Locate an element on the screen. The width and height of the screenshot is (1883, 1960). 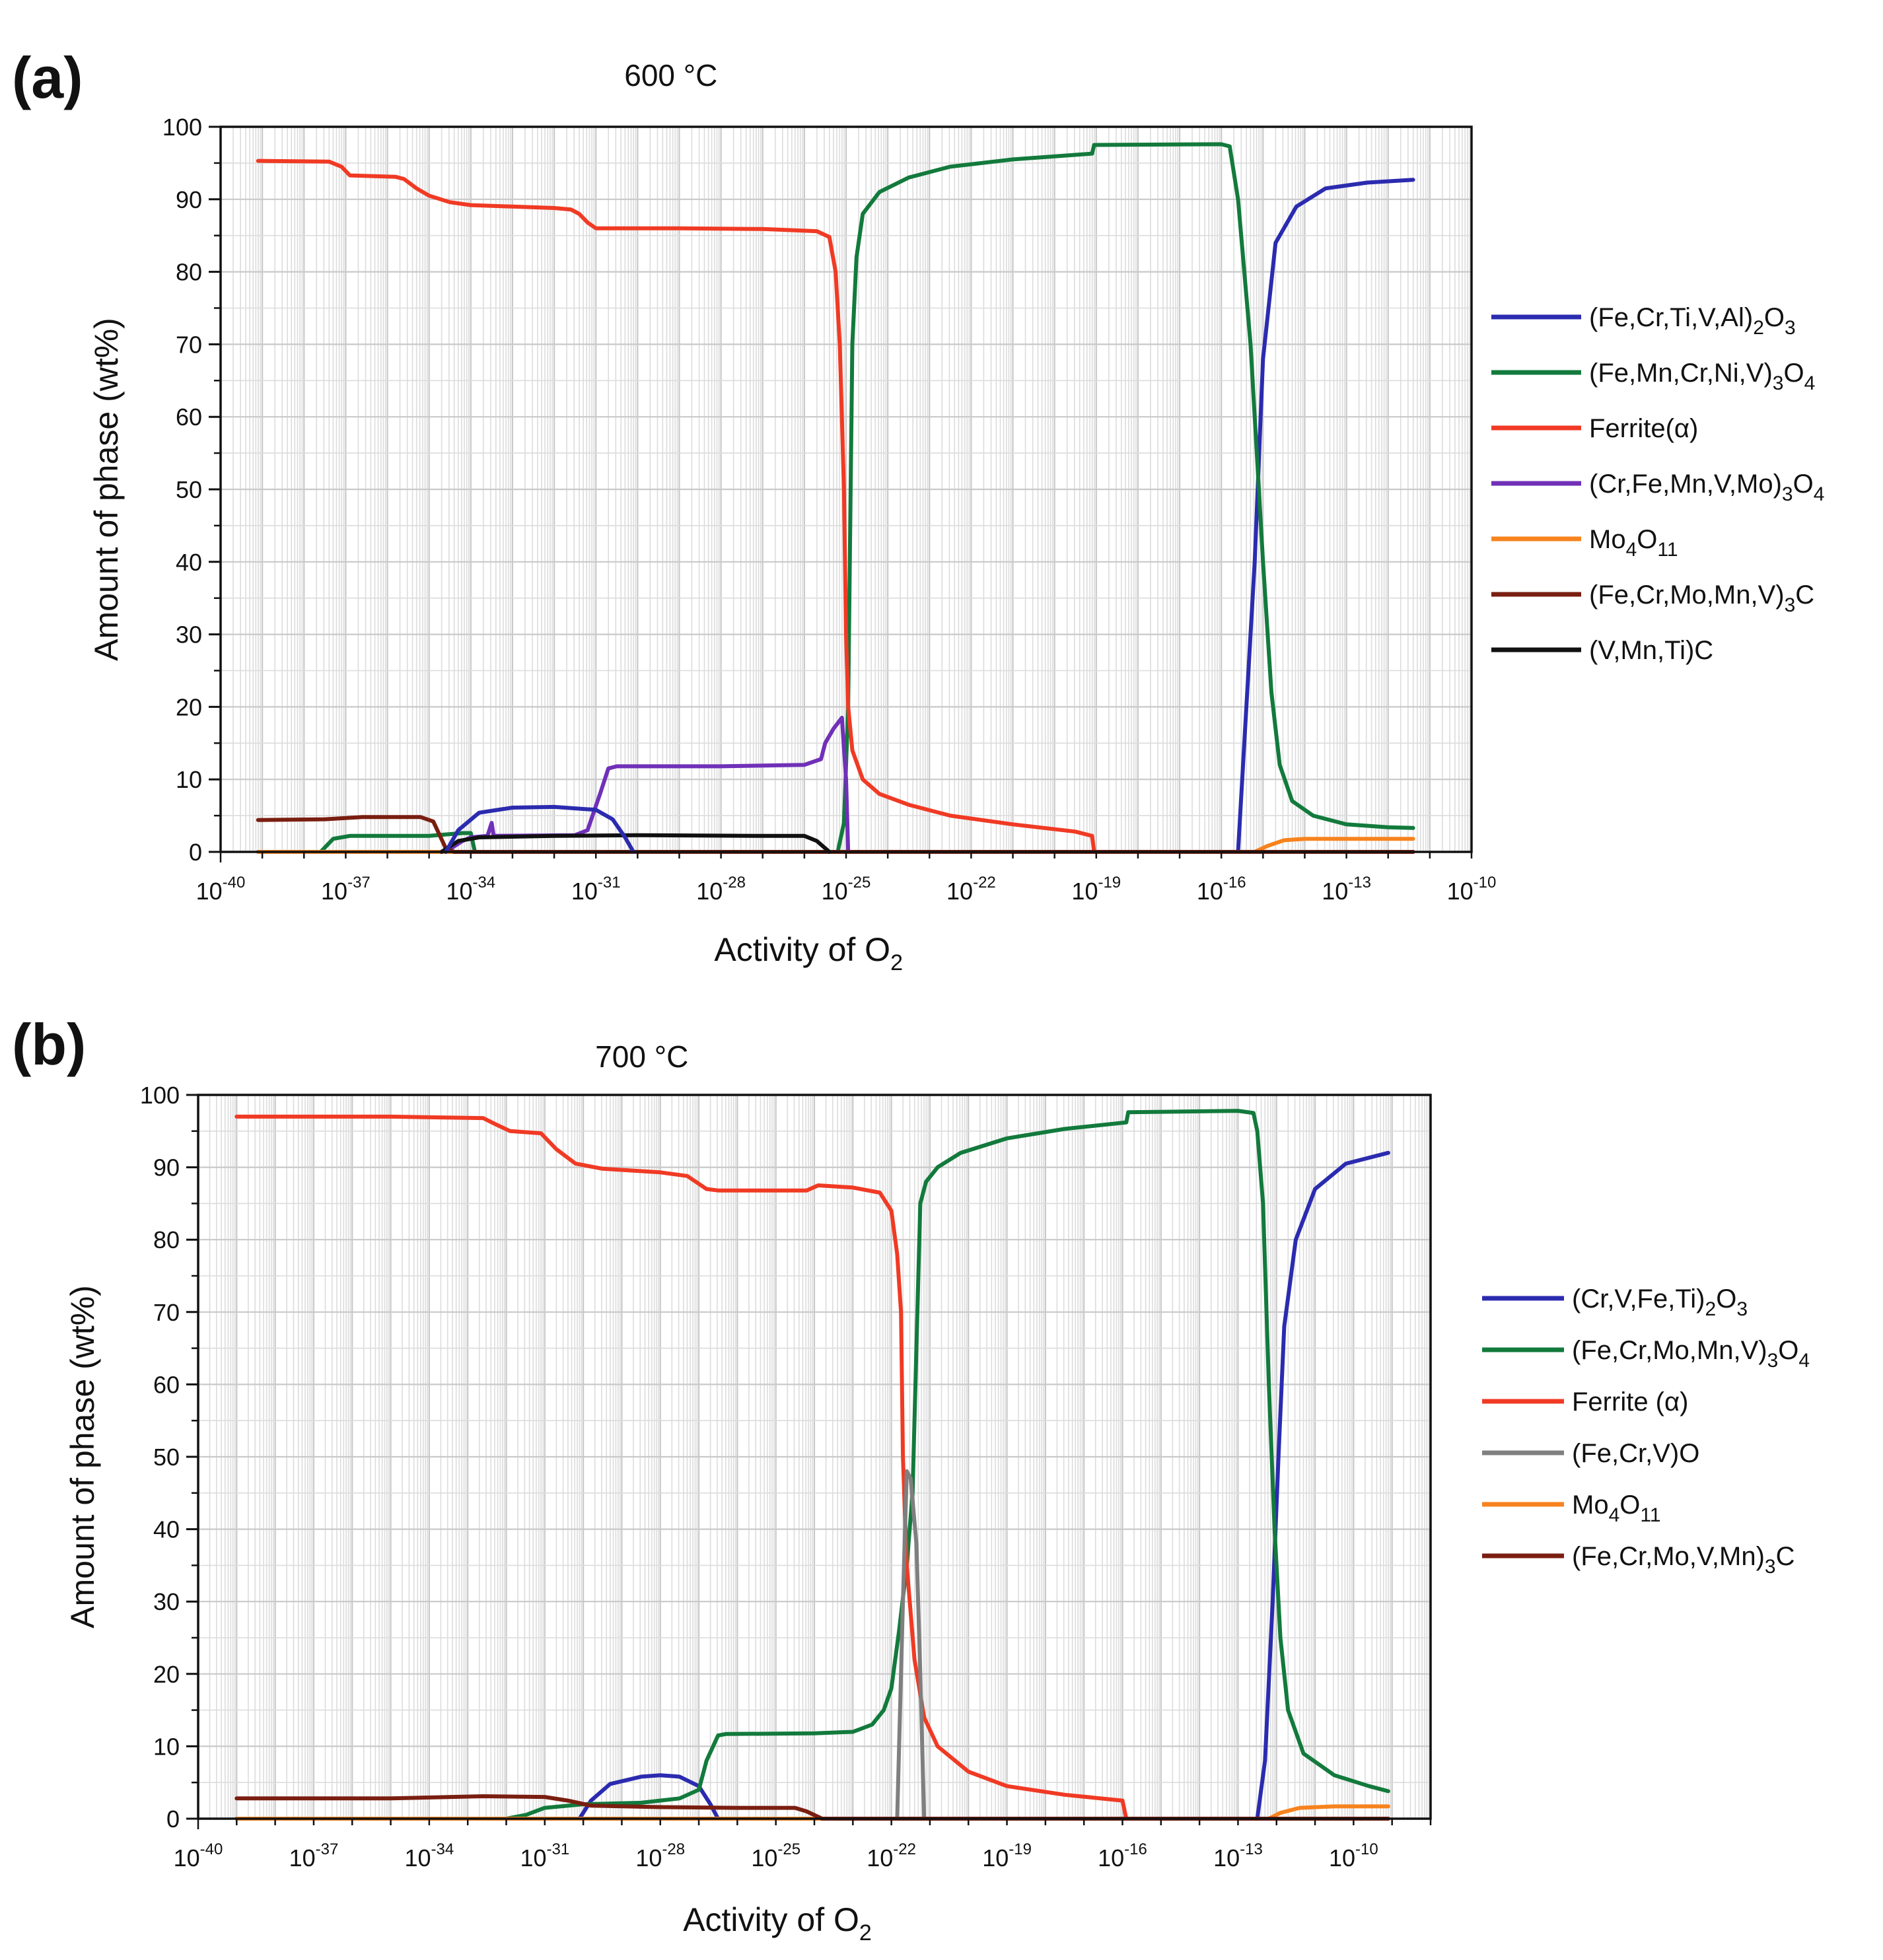
legend-entry: (Cr,V,Fe,Ti)2O3 is located at coordinates (1660, 1302).